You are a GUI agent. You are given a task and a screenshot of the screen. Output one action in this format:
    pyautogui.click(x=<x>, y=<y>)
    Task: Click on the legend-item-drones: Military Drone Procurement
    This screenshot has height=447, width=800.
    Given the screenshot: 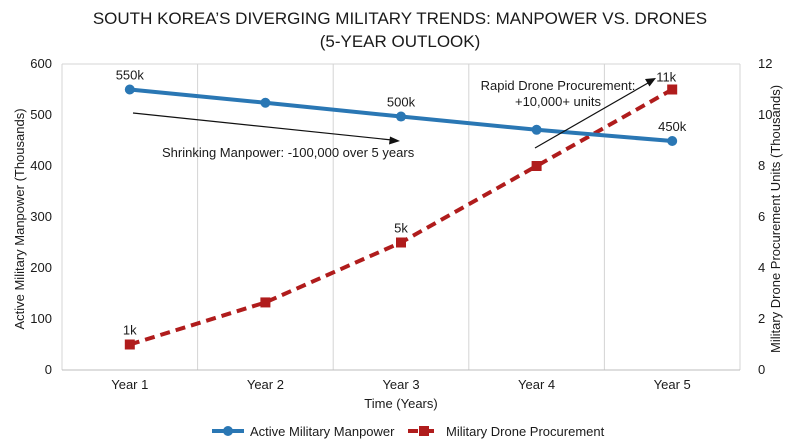 What is the action you would take?
    pyautogui.click(x=506, y=431)
    